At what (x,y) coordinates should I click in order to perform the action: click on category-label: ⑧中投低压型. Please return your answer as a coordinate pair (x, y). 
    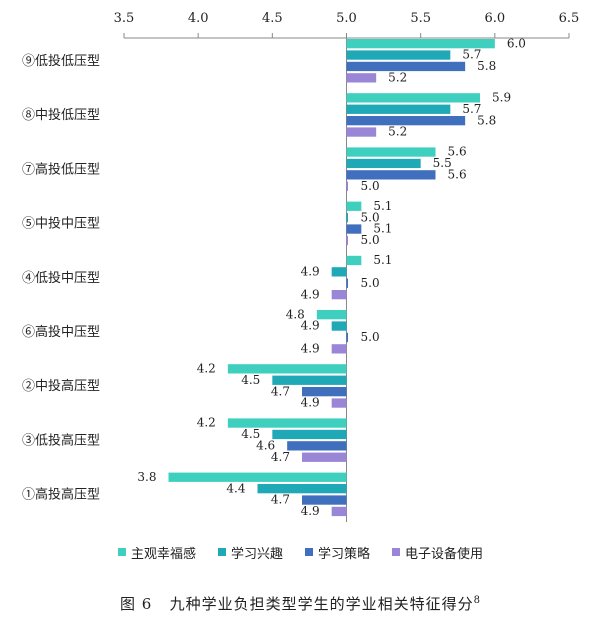
    Looking at the image, I should click on (61, 115).